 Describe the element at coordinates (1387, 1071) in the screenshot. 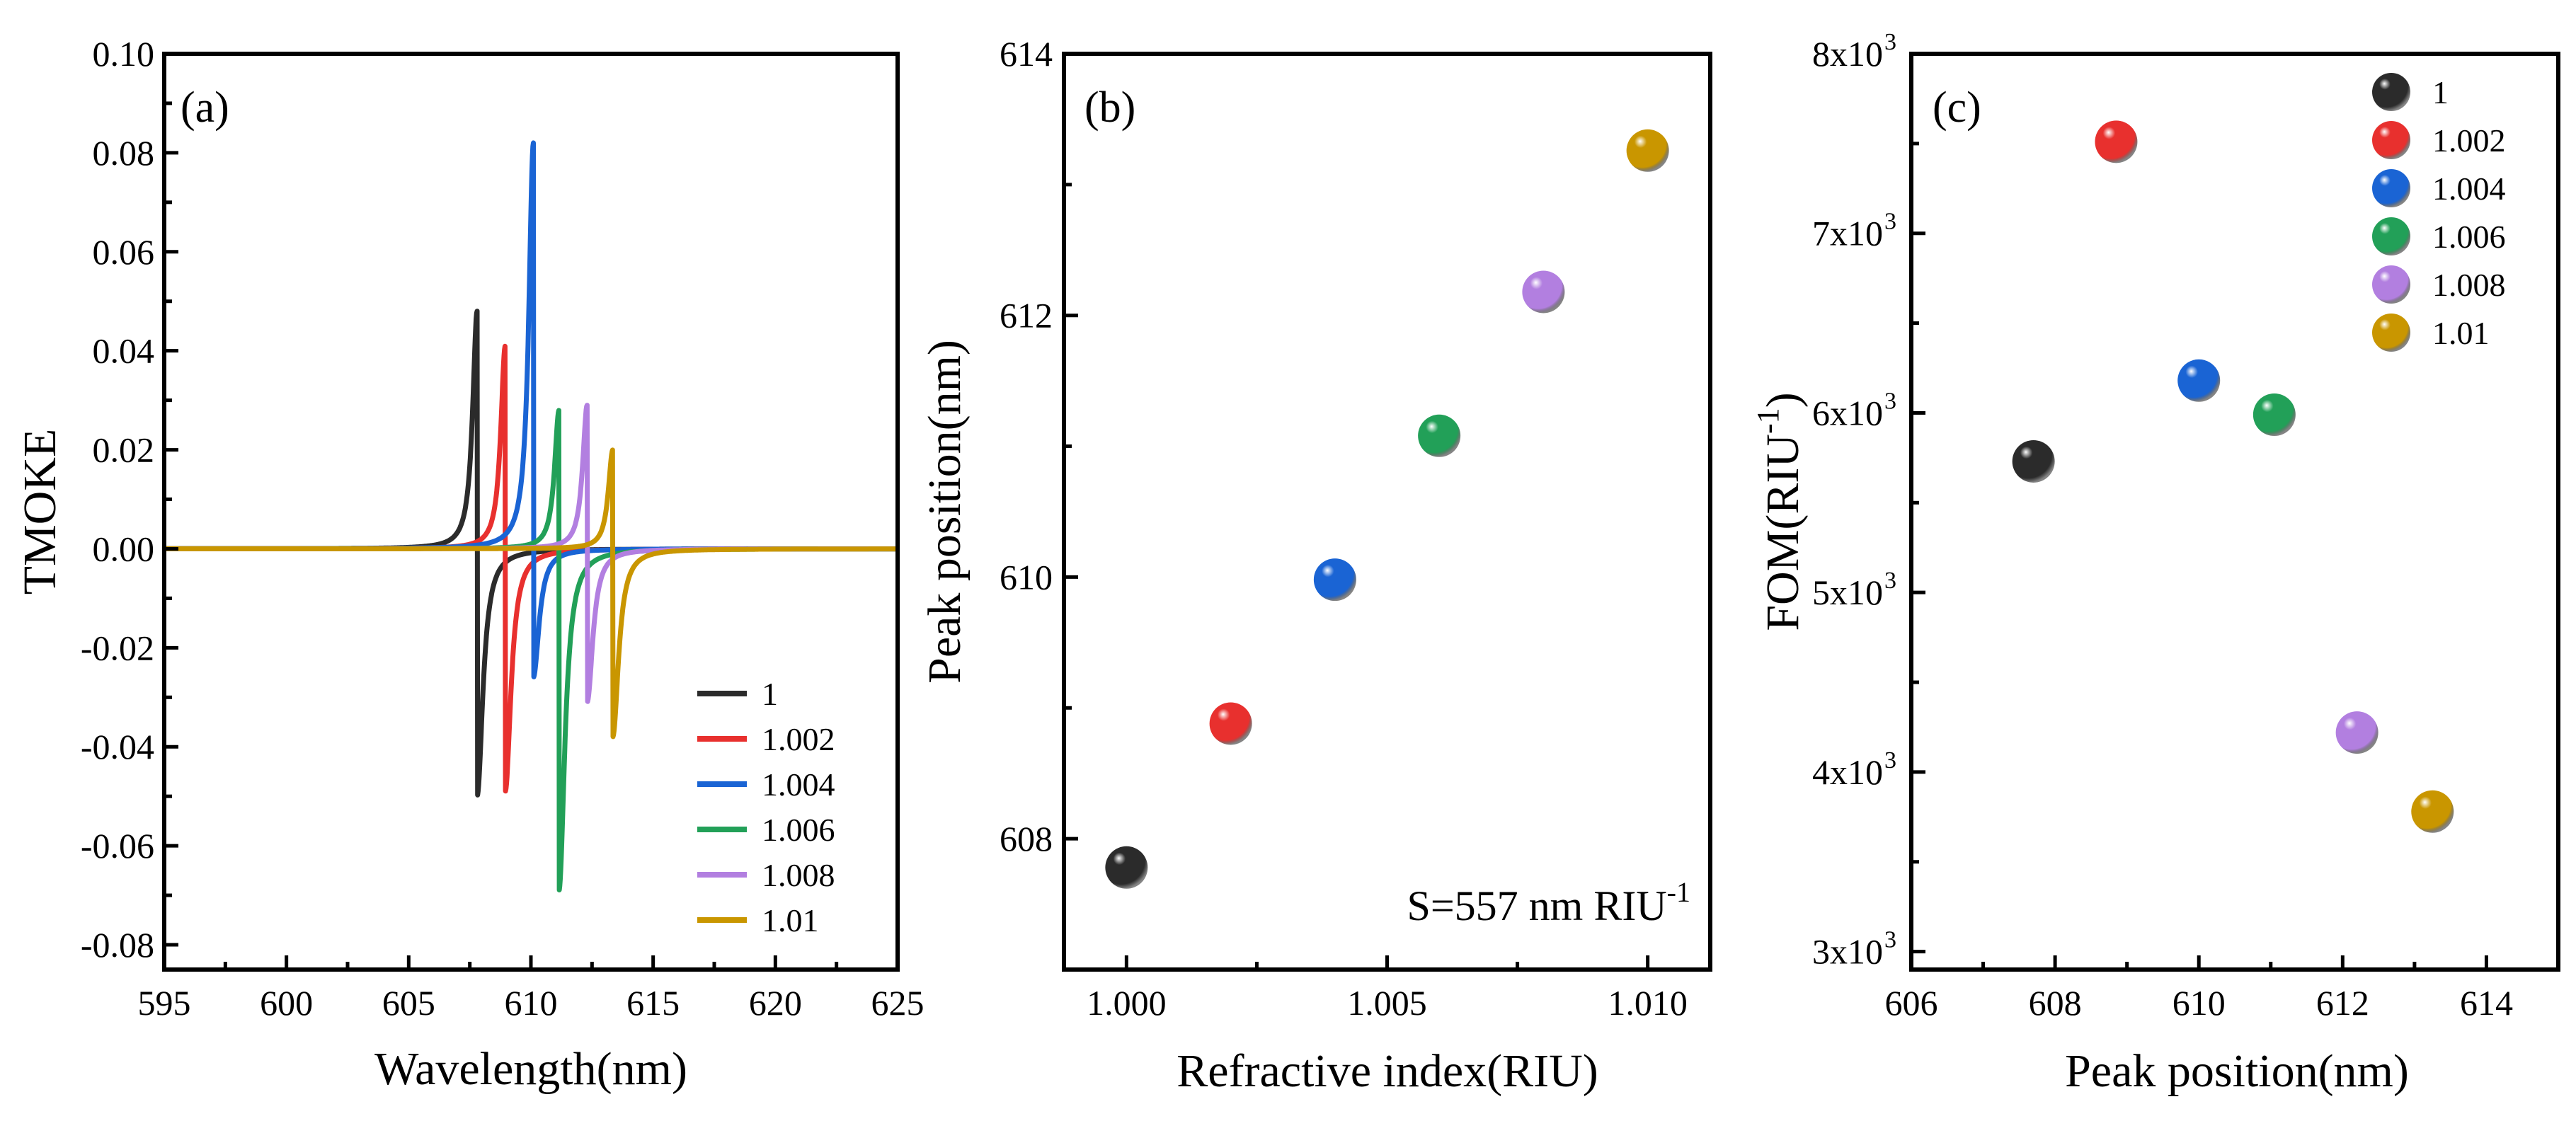

I see `b-x-axis-label: Refractive index(RIU)` at that location.